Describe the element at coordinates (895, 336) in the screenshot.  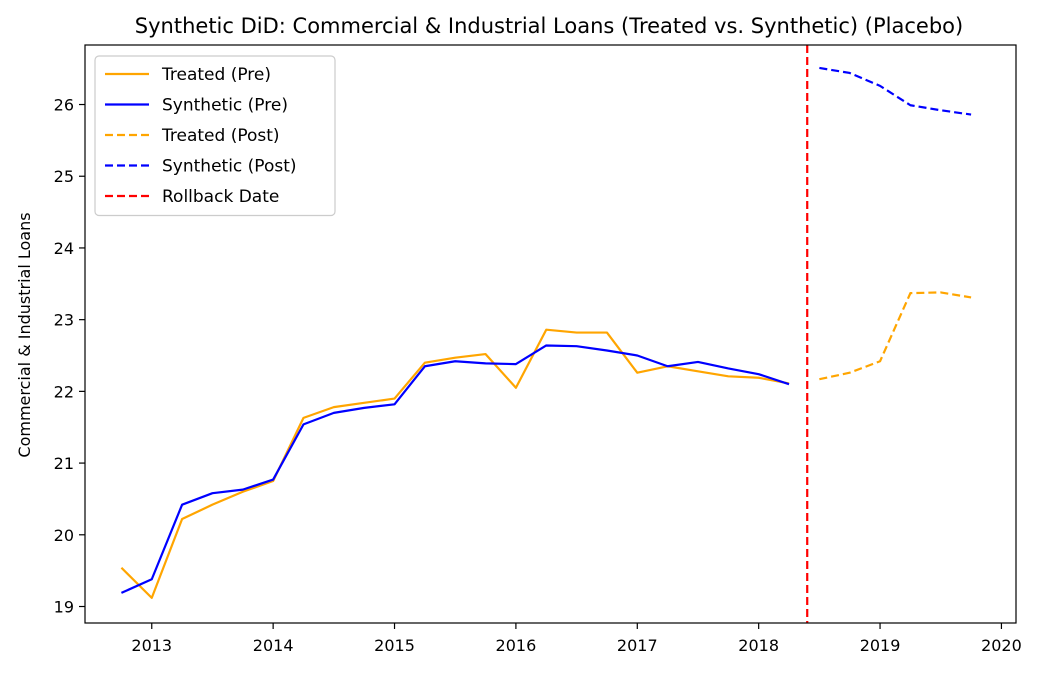
I see `series-line-treated-post` at that location.